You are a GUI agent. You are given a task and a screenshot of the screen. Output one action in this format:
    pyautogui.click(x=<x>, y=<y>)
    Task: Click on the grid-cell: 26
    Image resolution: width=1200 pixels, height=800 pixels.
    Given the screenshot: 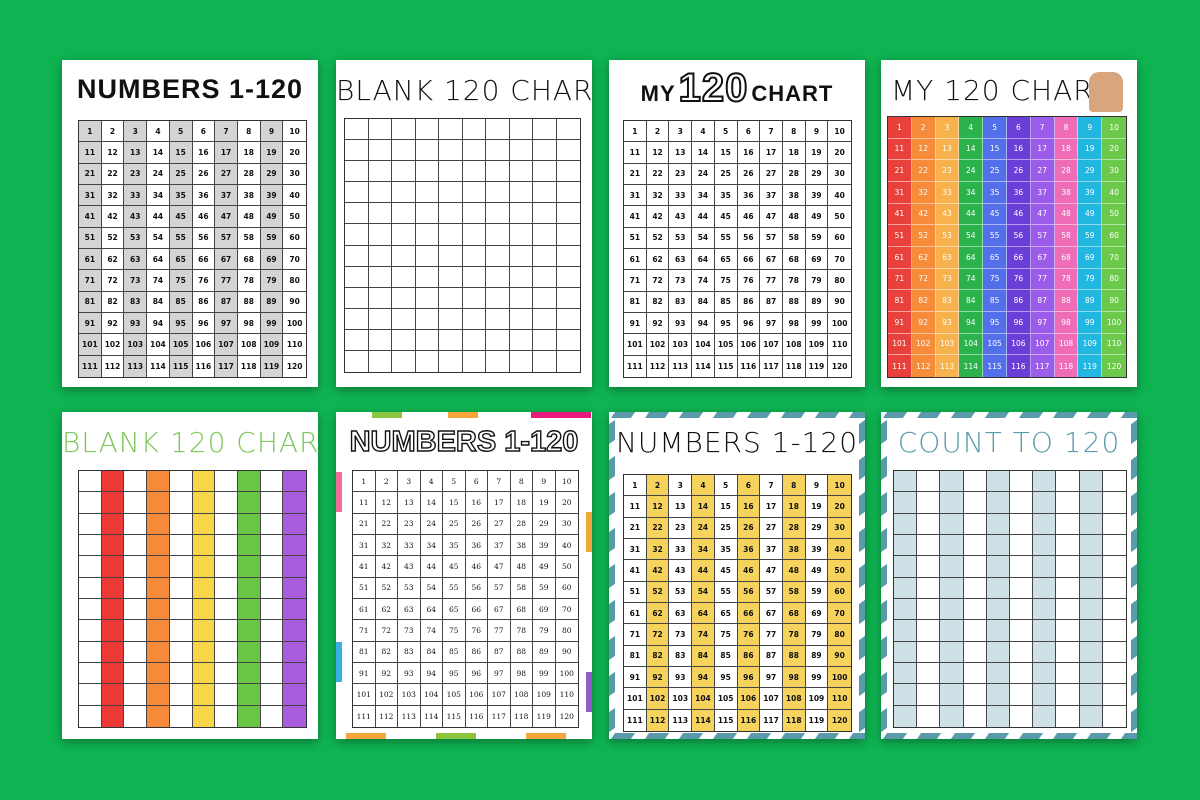 What is the action you would take?
    pyautogui.click(x=476, y=524)
    